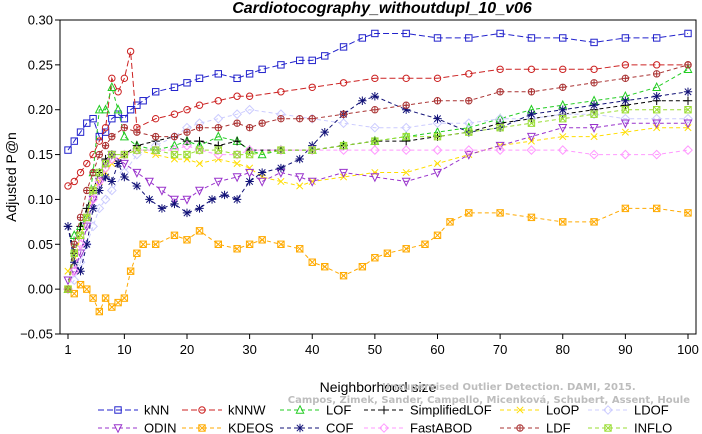 Image resolution: width=702 pixels, height=434 pixels. What do you see at coordinates (99, 109) in the screenshot?
I see `data-point-lof` at bounding box center [99, 109].